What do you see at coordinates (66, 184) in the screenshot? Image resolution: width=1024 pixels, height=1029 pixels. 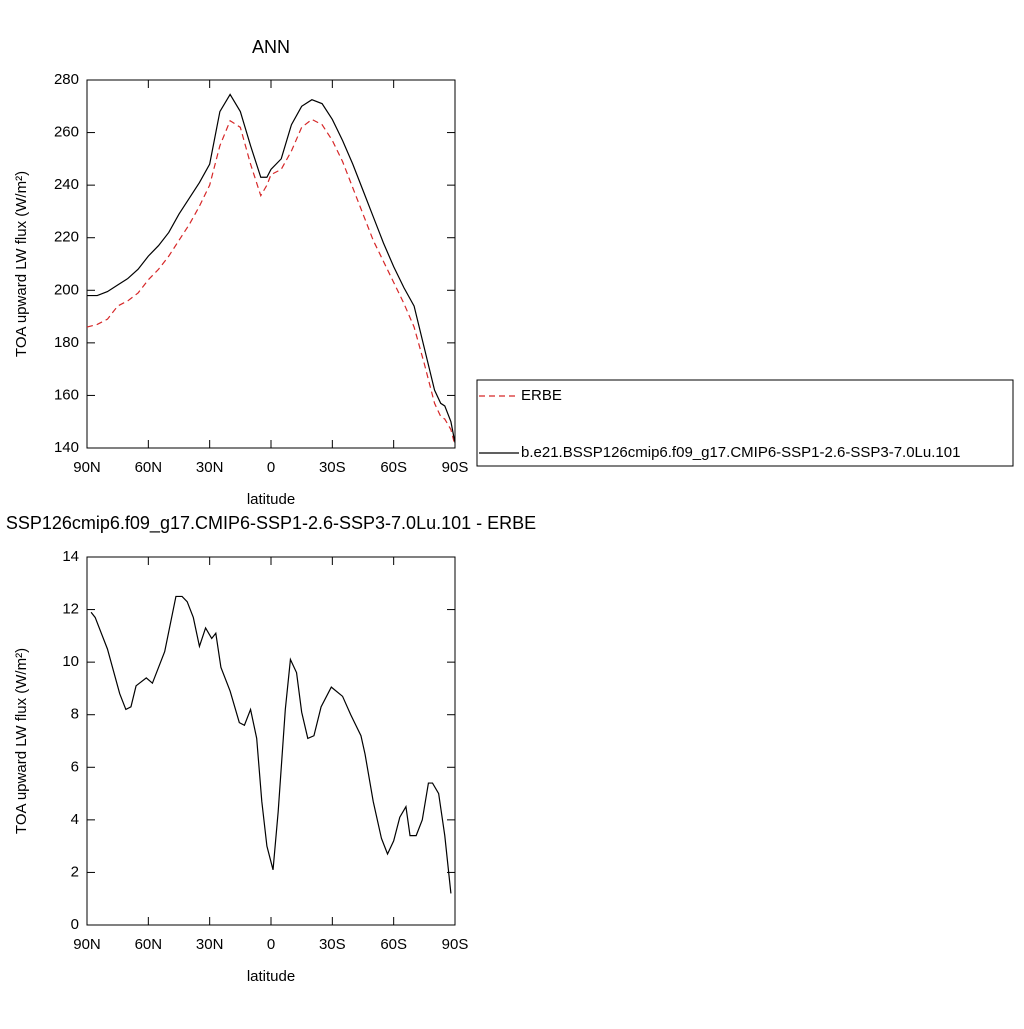 I see `y-tick-label: 240` at bounding box center [66, 184].